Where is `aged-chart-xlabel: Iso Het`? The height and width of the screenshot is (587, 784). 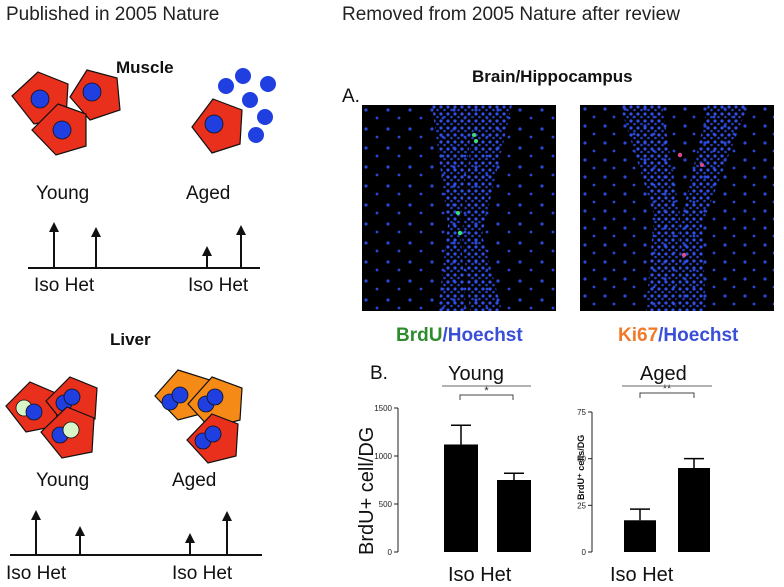 aged-chart-xlabel: Iso Het is located at coordinates (642, 575).